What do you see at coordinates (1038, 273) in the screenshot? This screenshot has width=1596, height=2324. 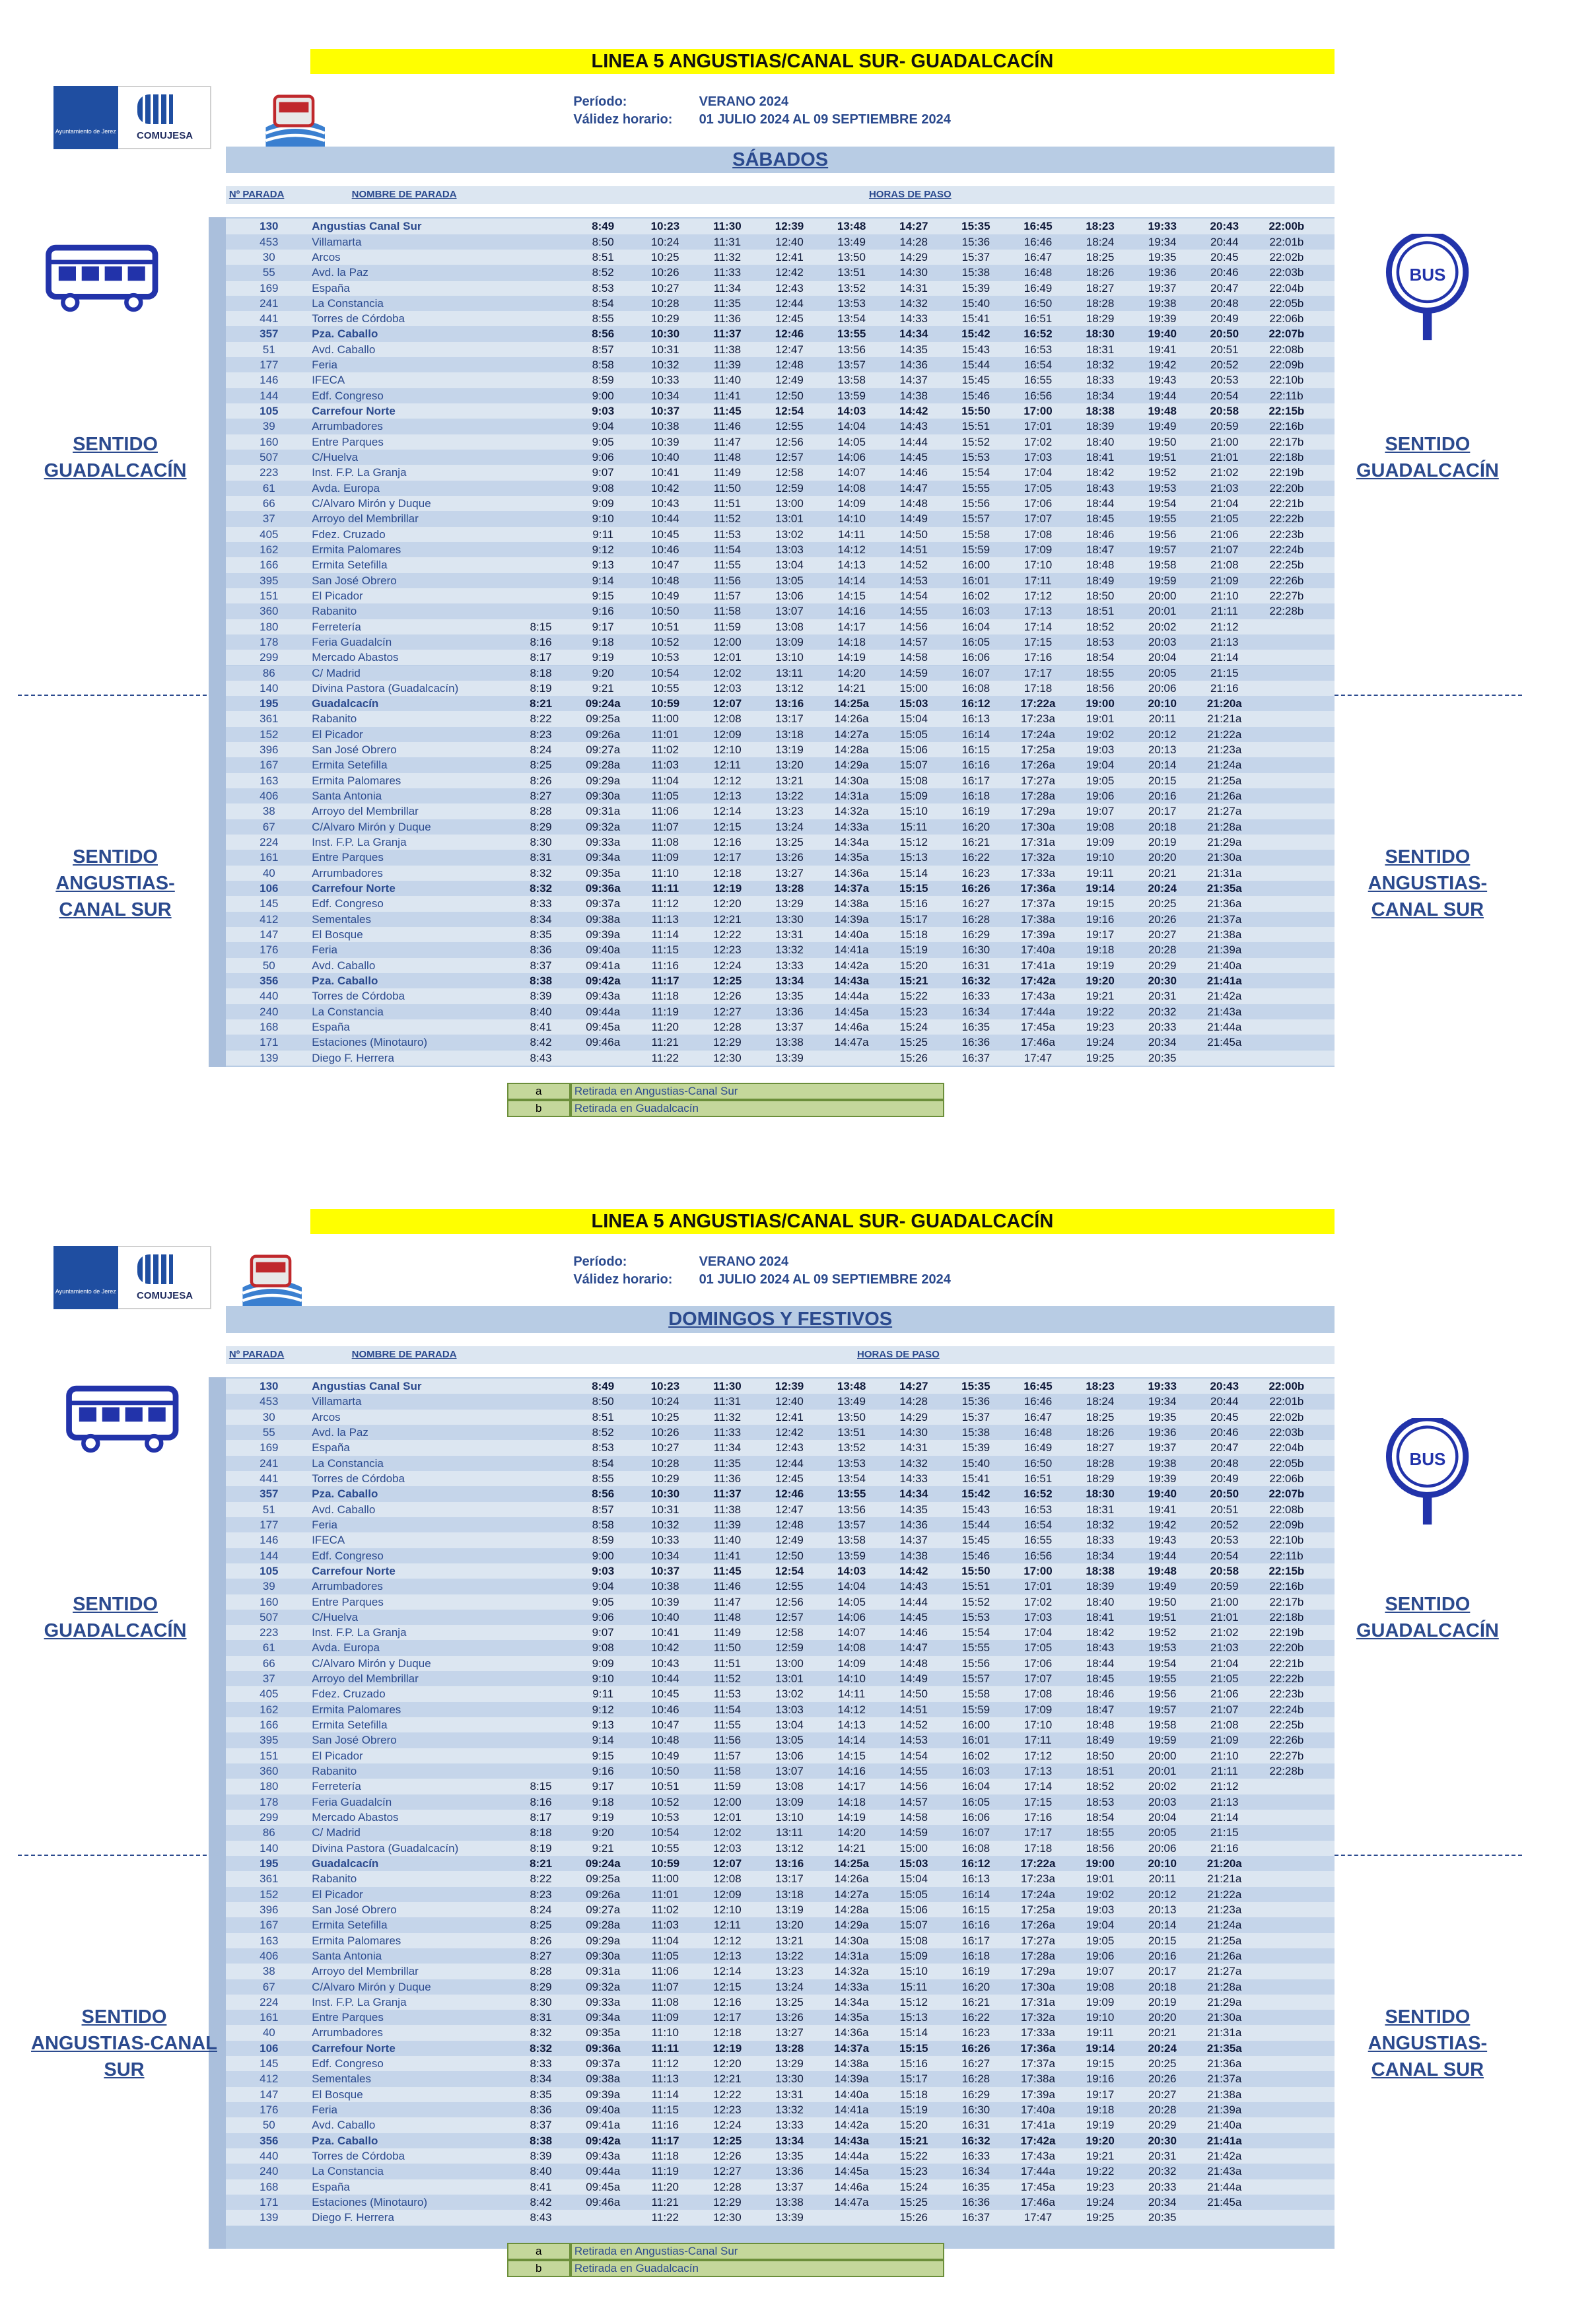 I see `time: 16:48` at bounding box center [1038, 273].